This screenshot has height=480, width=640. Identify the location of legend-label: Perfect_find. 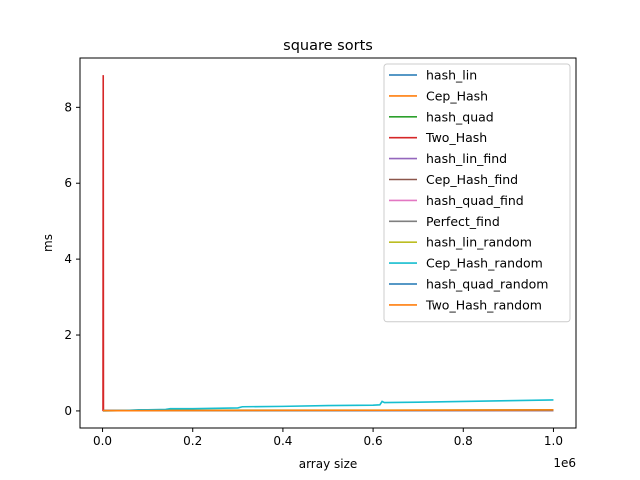
(463, 221).